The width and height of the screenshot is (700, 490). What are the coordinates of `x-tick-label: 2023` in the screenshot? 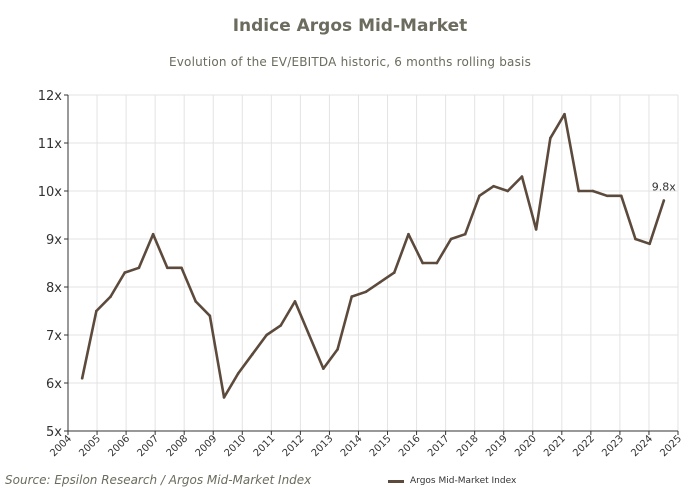 It's located at (613, 446).